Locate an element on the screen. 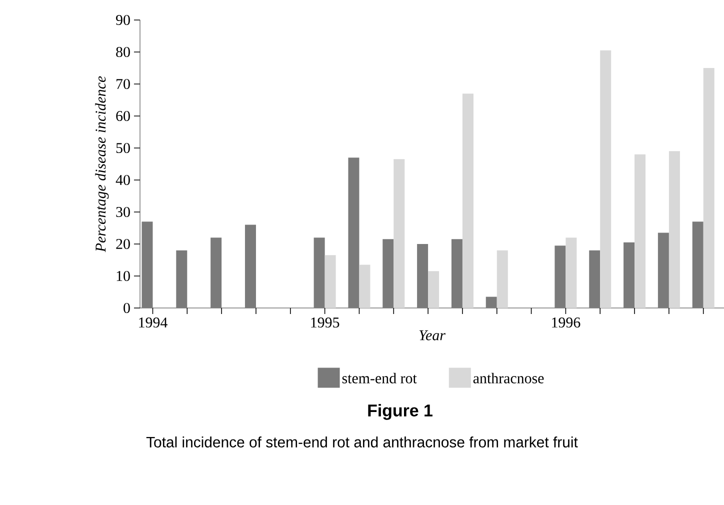  text: Figure 1 is located at coordinates (400, 412).